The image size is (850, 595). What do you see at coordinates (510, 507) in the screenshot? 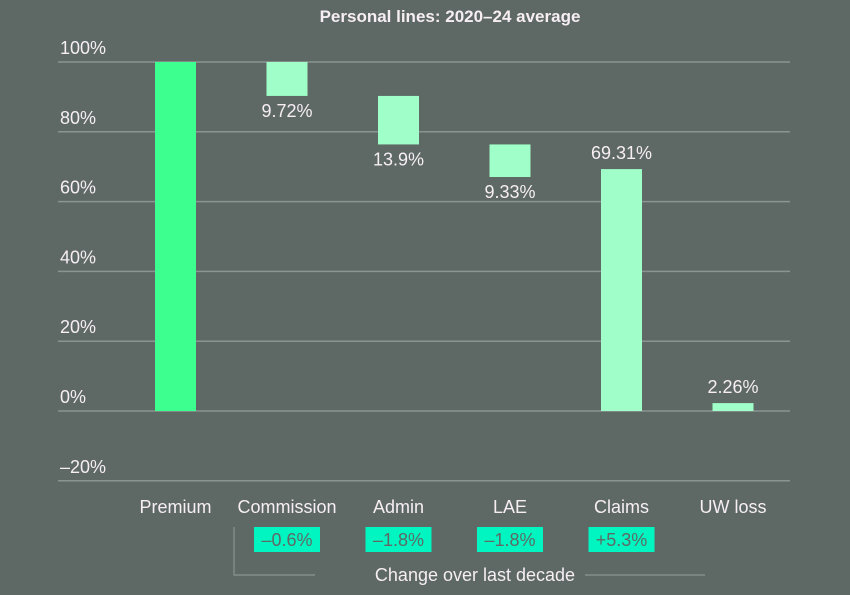
I see `x-tick-label: LAE` at bounding box center [510, 507].